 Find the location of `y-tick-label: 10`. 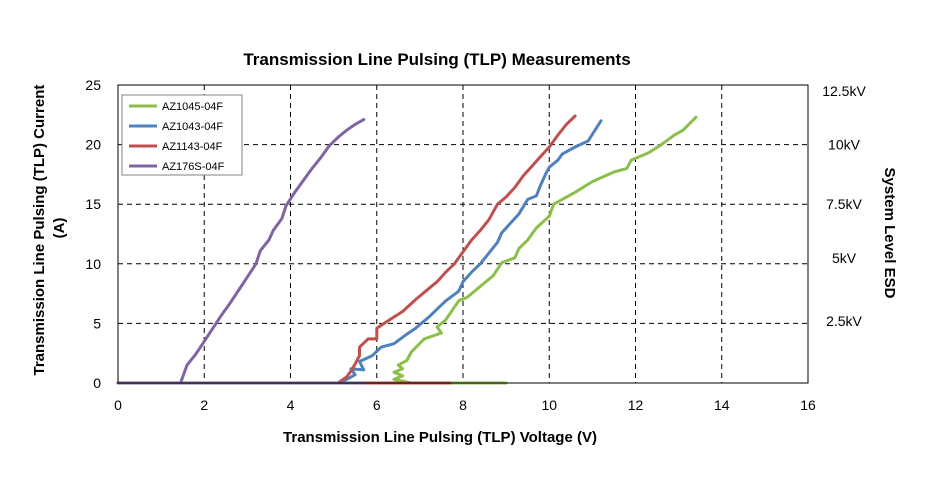

y-tick-label: 10 is located at coordinates (93, 264).